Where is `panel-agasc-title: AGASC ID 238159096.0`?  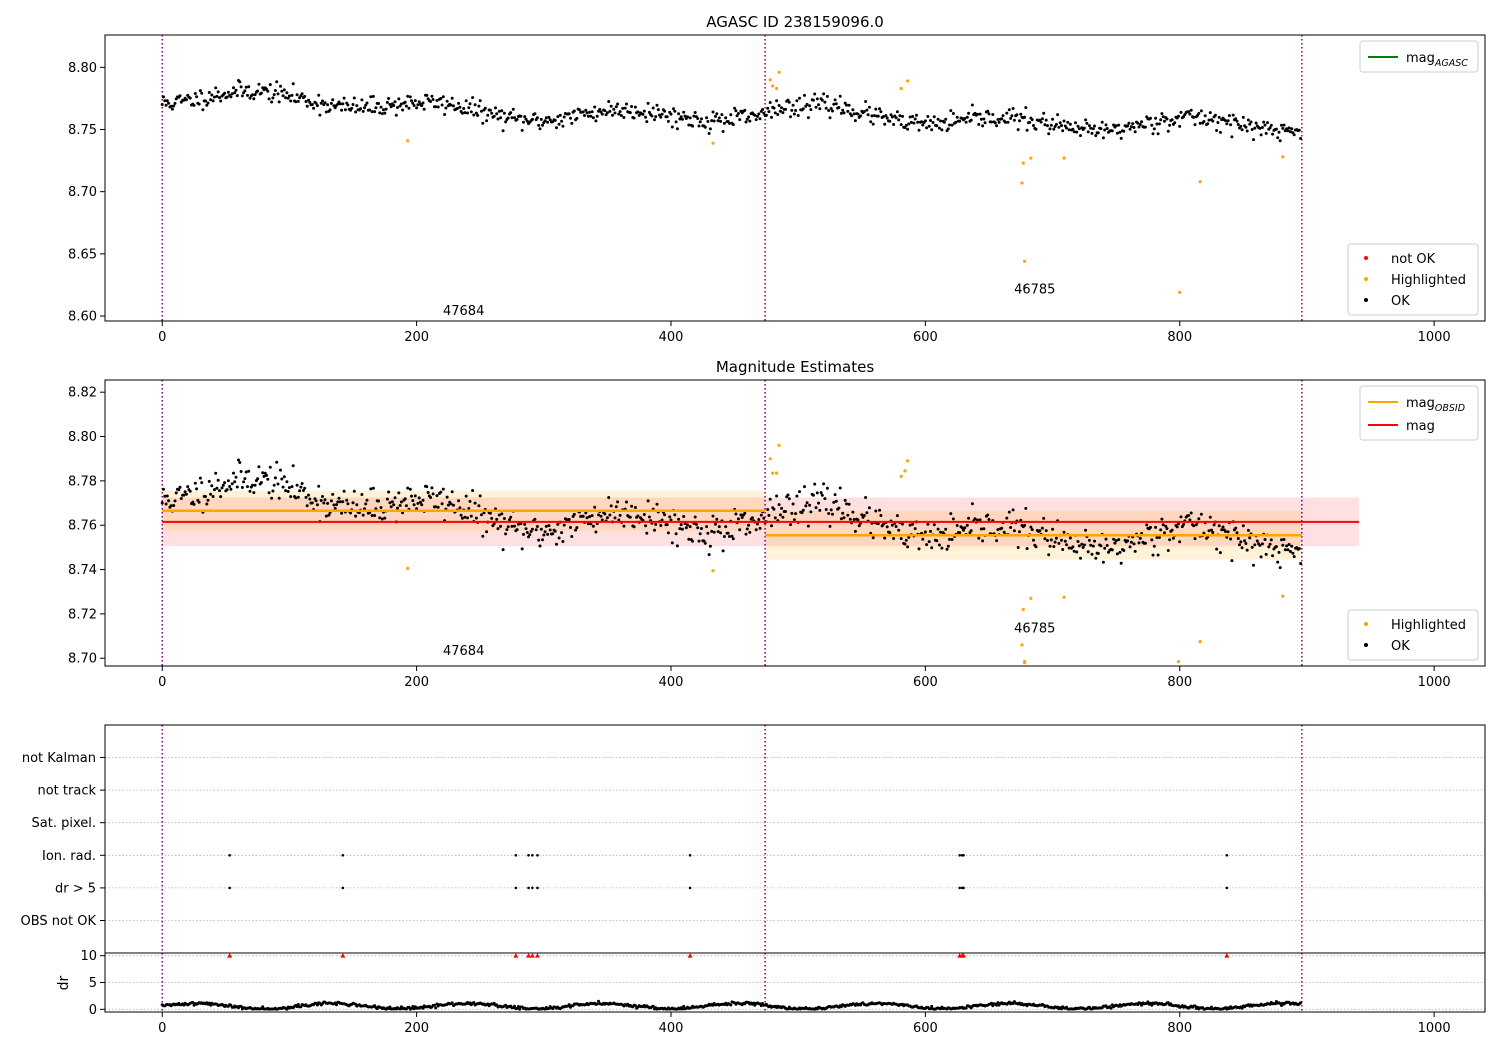 panel-agasc-title: AGASC ID 238159096.0 is located at coordinates (795, 22).